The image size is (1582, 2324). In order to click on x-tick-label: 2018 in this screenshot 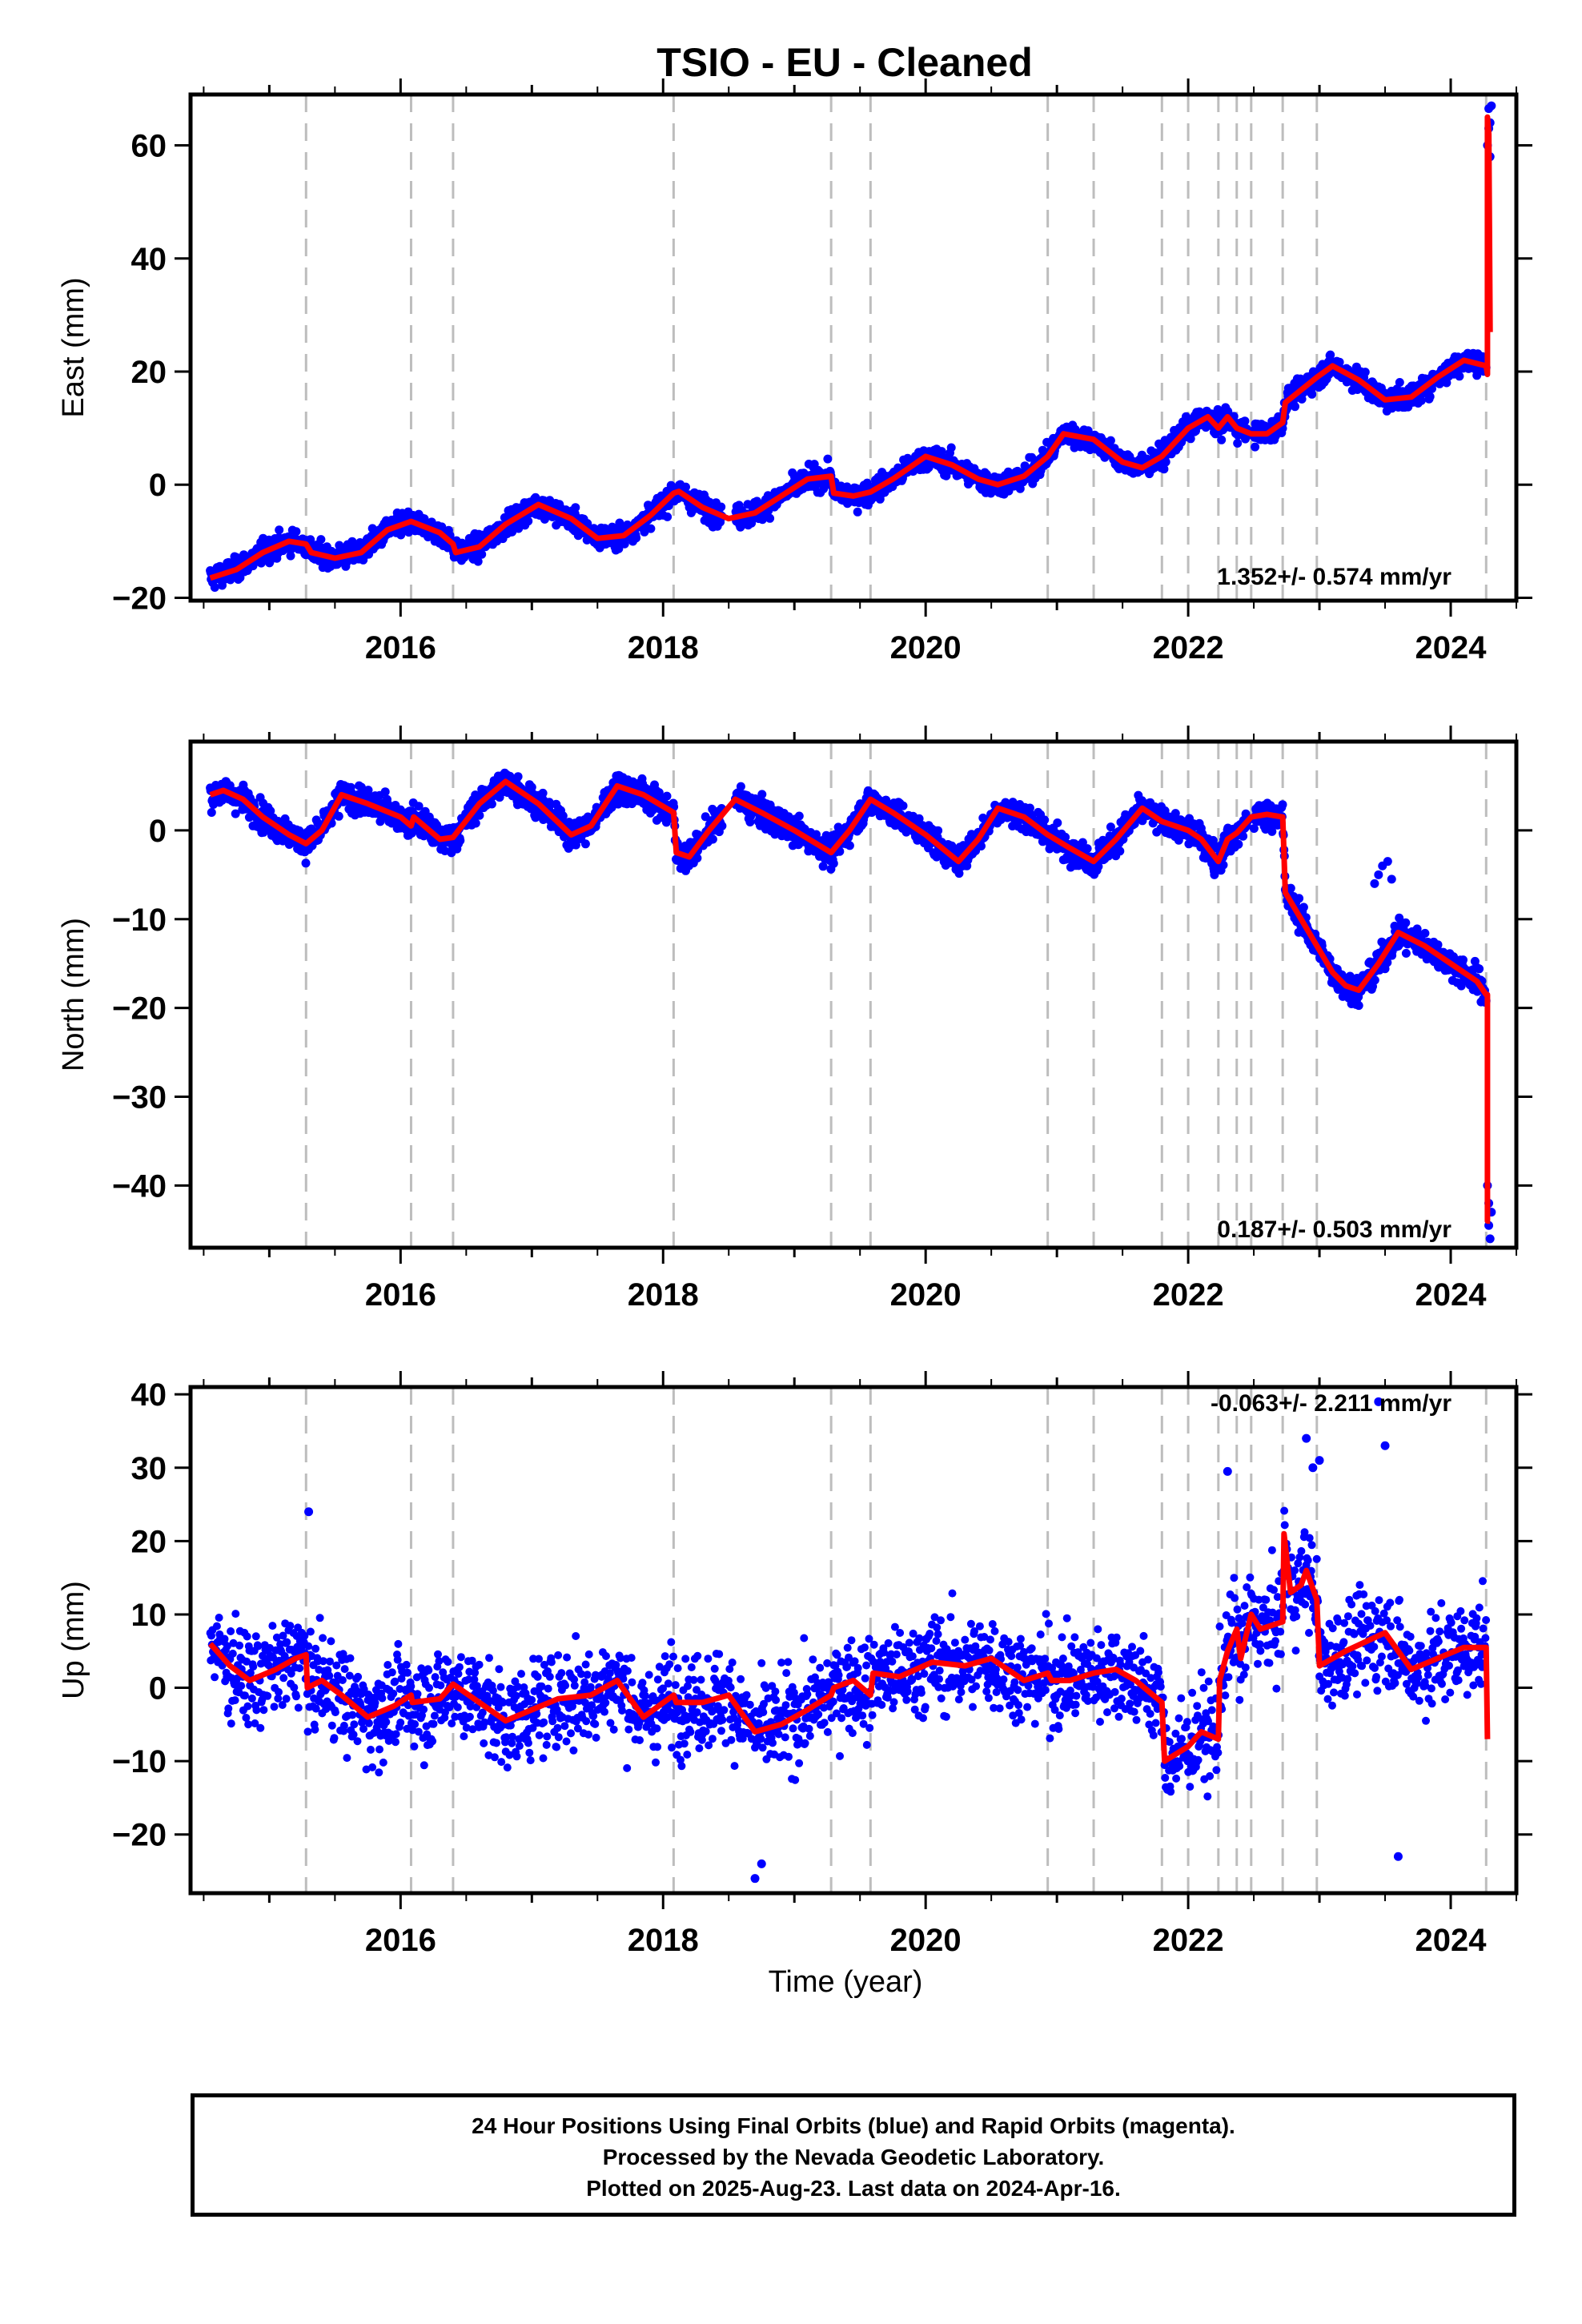, I will do `click(663, 647)`.